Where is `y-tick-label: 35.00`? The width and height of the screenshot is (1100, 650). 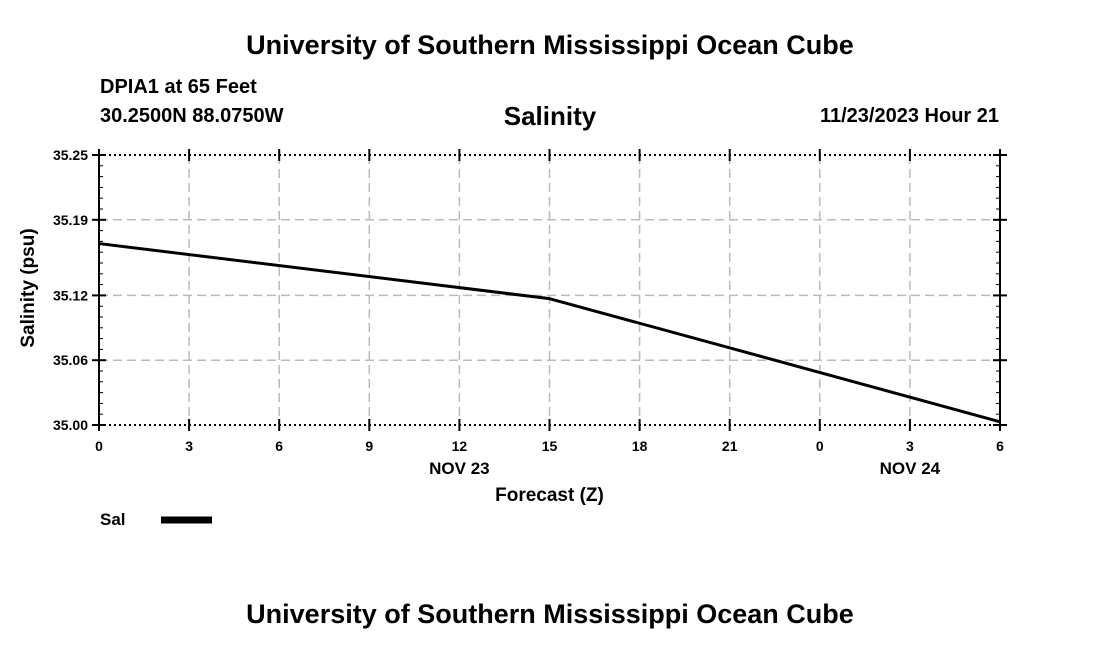
y-tick-label: 35.00 is located at coordinates (70, 425).